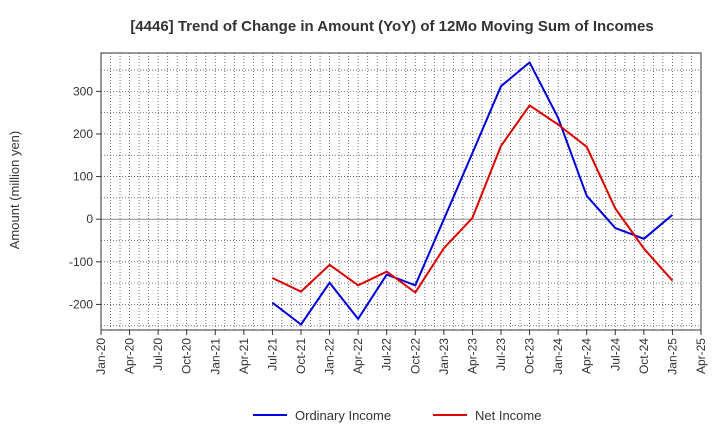 The width and height of the screenshot is (720, 440). I want to click on legend-label-ordinary-income: Ordinary Income, so click(343, 415).